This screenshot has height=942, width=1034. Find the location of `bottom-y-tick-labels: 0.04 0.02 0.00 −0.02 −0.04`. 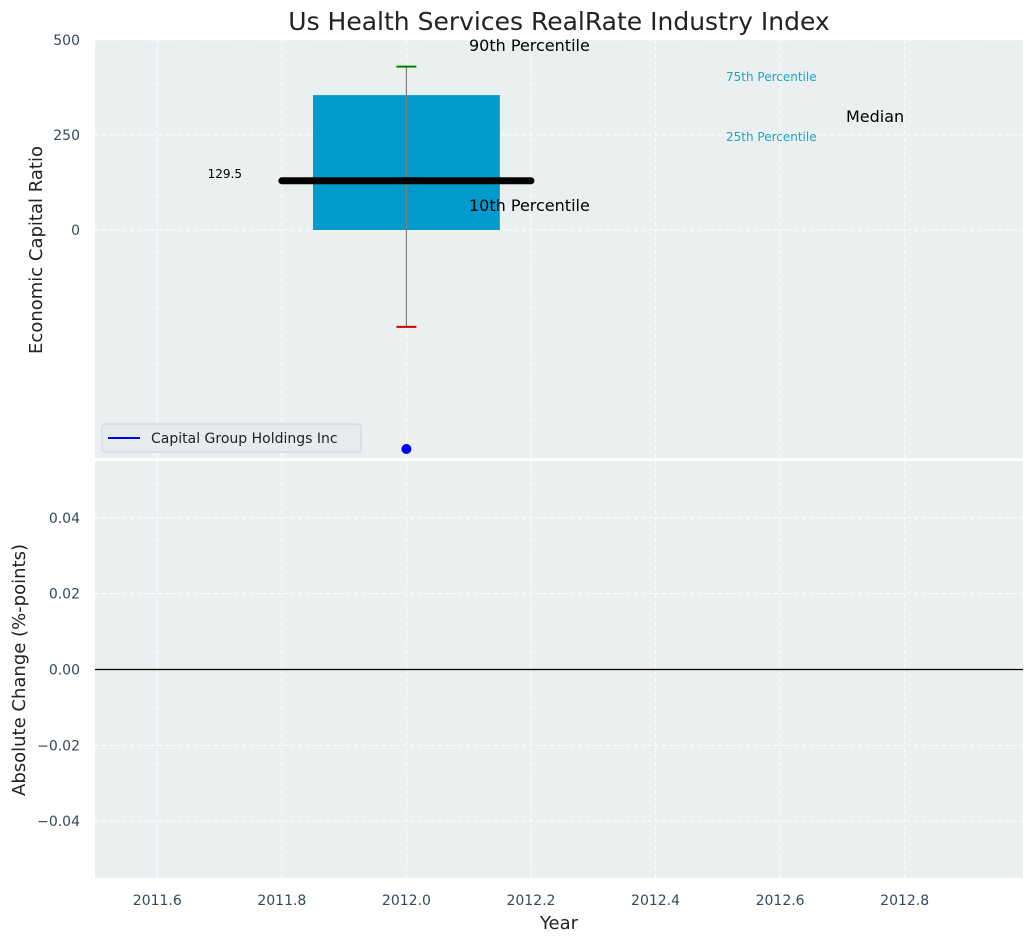

bottom-y-tick-labels: 0.04 0.02 0.00 −0.02 −0.04 is located at coordinates (58, 670).